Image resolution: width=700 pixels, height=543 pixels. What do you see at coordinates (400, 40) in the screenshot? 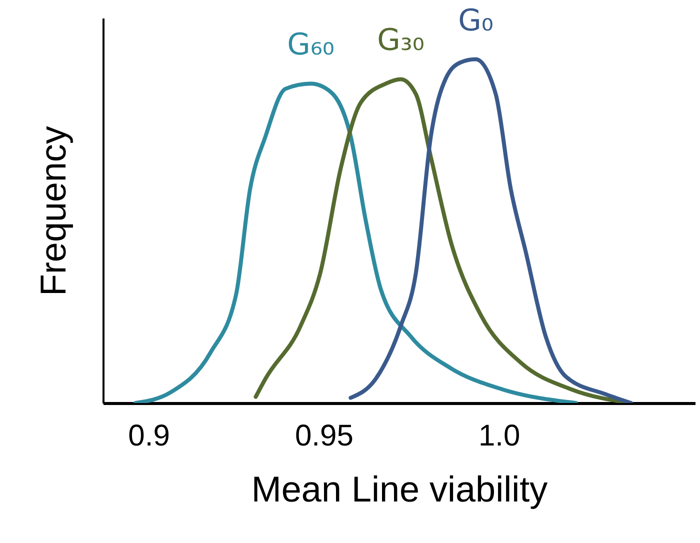
I see `series-label: G₃₀` at bounding box center [400, 40].